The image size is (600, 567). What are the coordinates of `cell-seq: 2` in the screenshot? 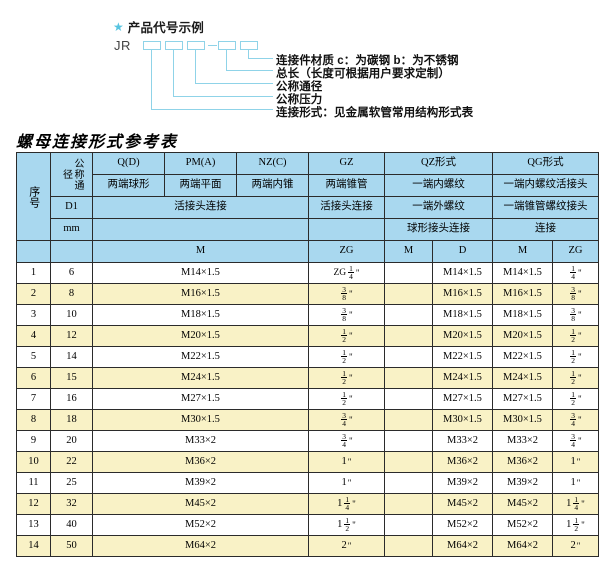 It's located at (33, 294).